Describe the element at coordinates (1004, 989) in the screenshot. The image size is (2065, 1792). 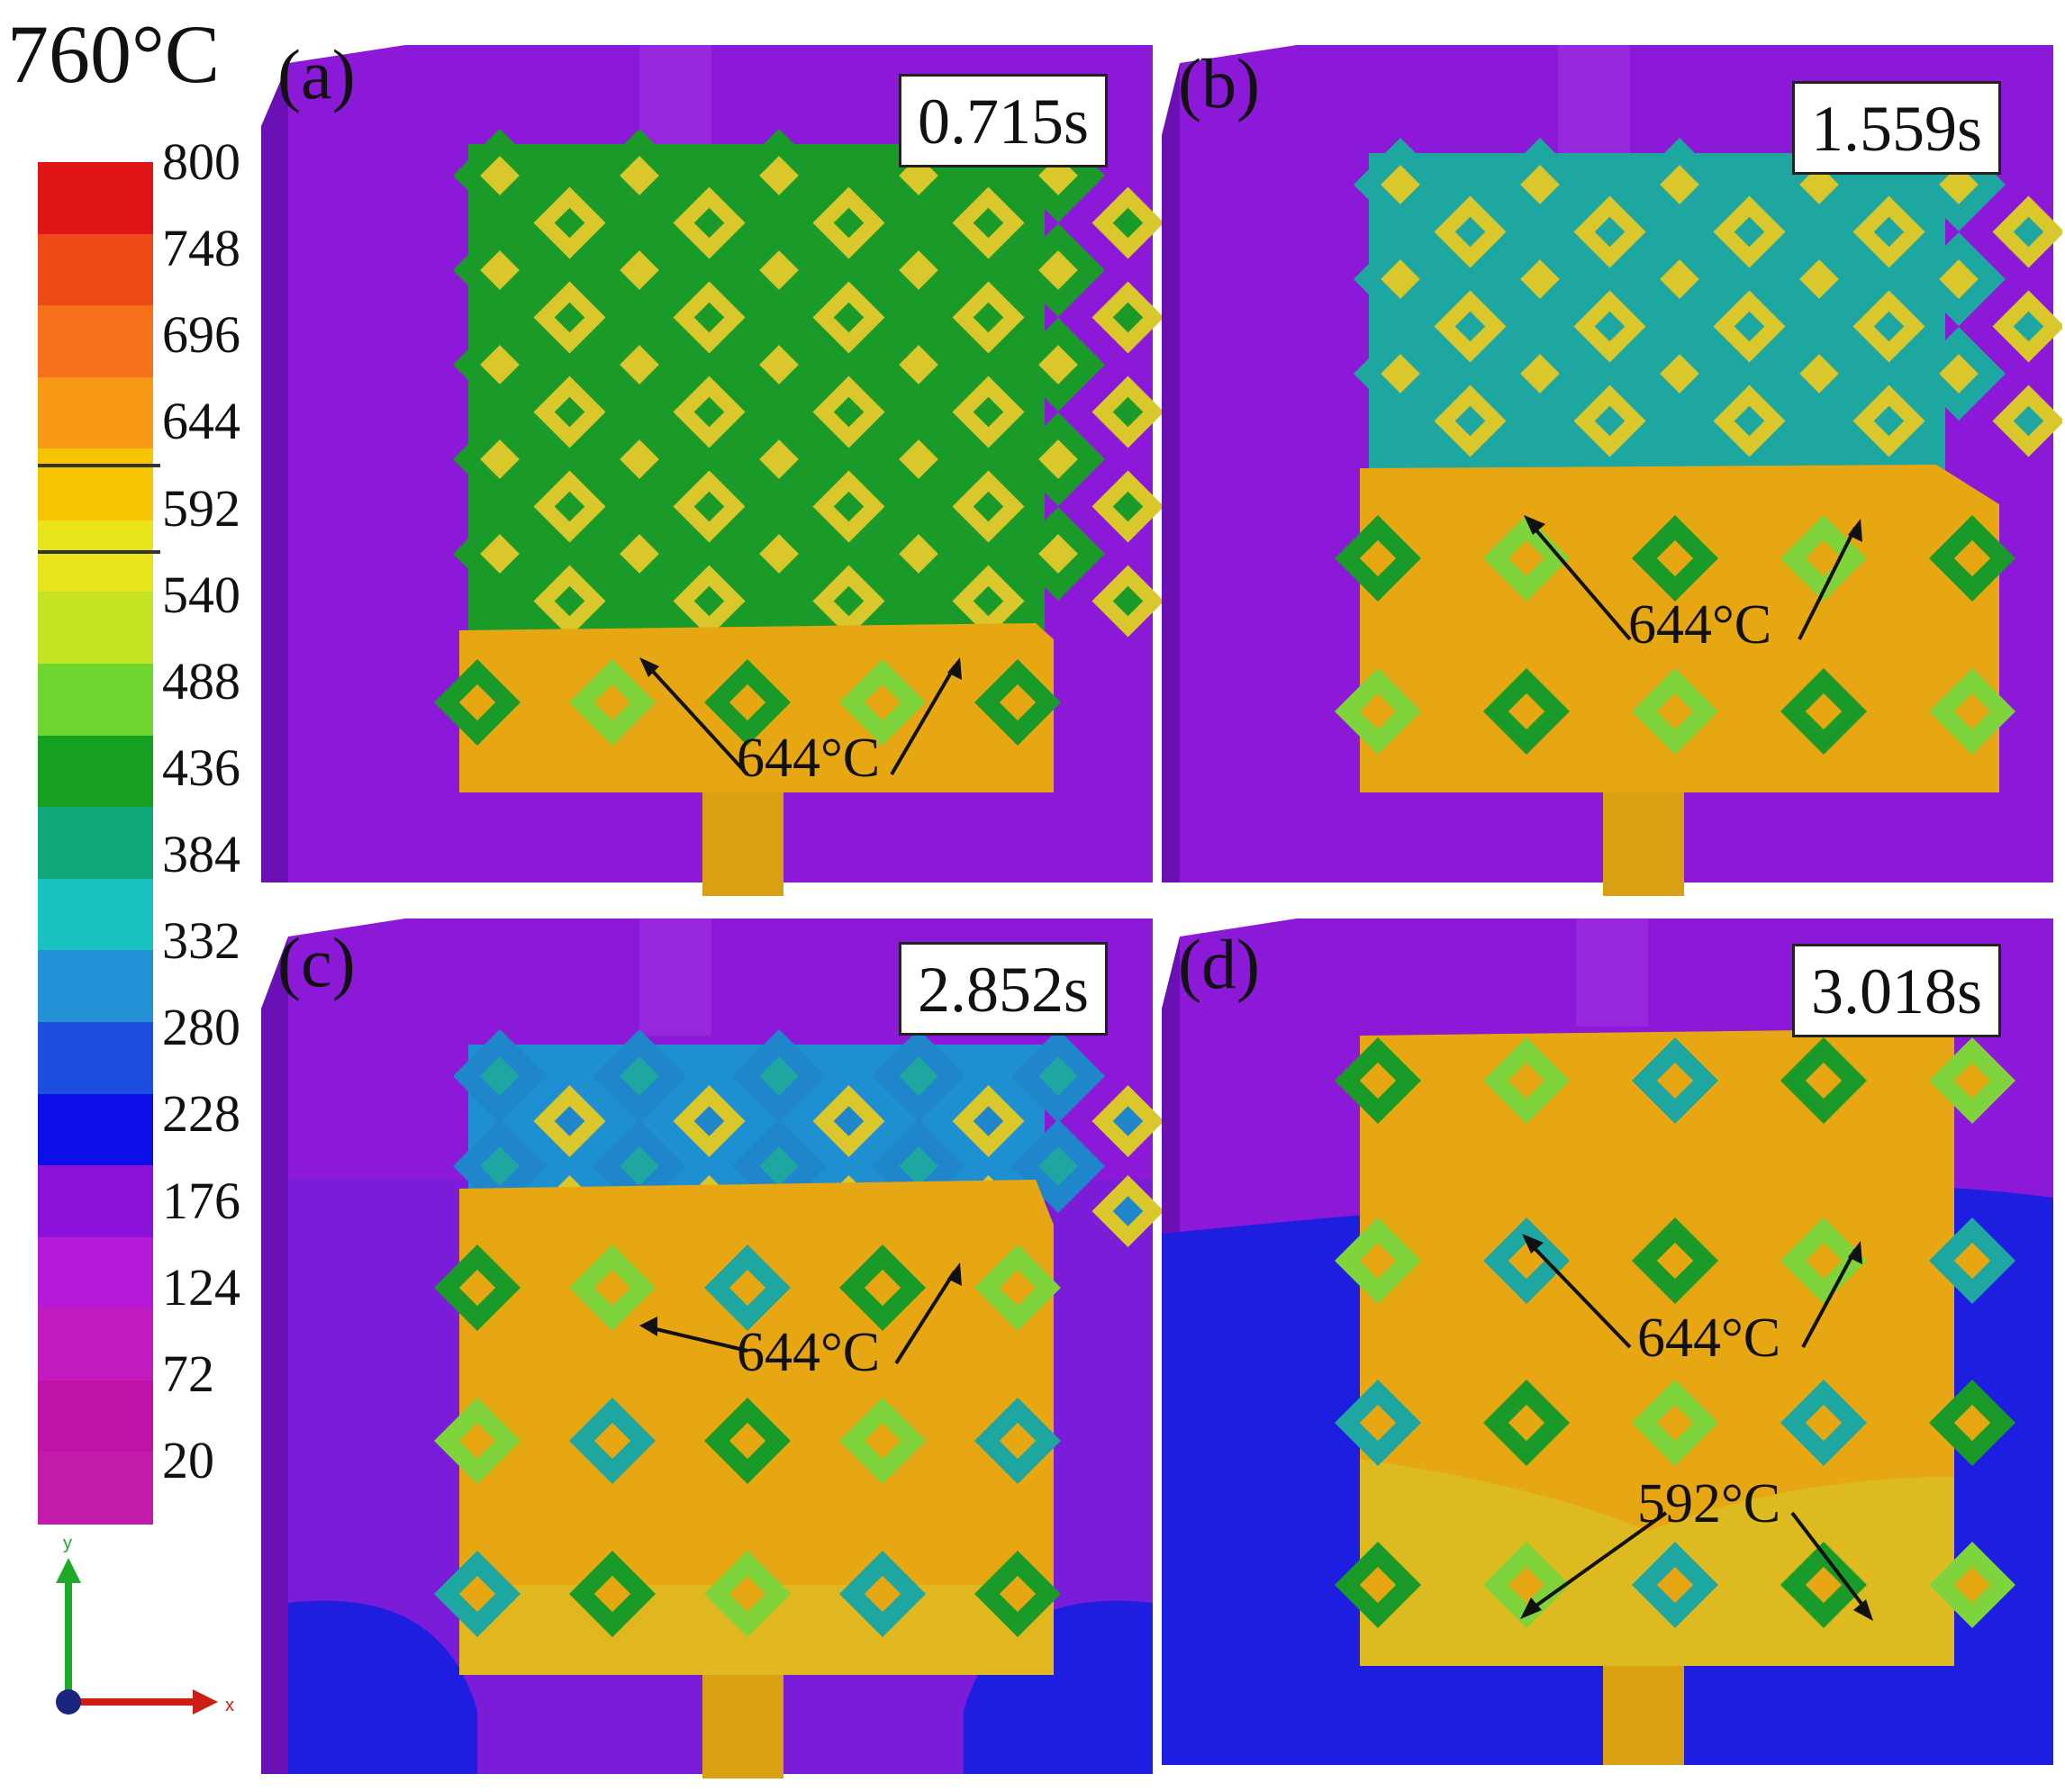
I see `time-stamp: 2.852s` at that location.